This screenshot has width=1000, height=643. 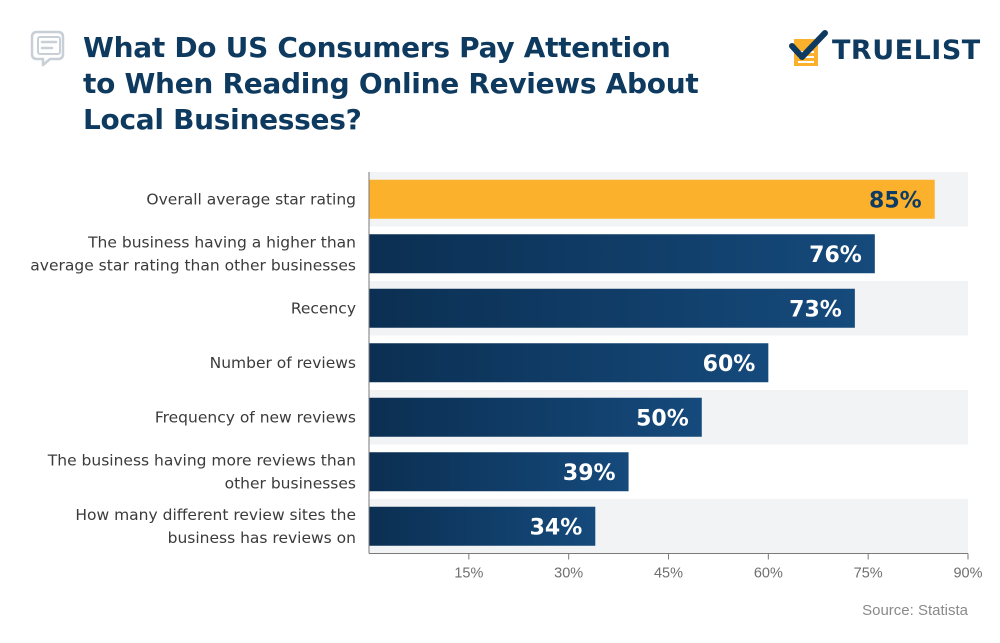 What do you see at coordinates (808, 48) in the screenshot?
I see `checkmark-clipboard-icon` at bounding box center [808, 48].